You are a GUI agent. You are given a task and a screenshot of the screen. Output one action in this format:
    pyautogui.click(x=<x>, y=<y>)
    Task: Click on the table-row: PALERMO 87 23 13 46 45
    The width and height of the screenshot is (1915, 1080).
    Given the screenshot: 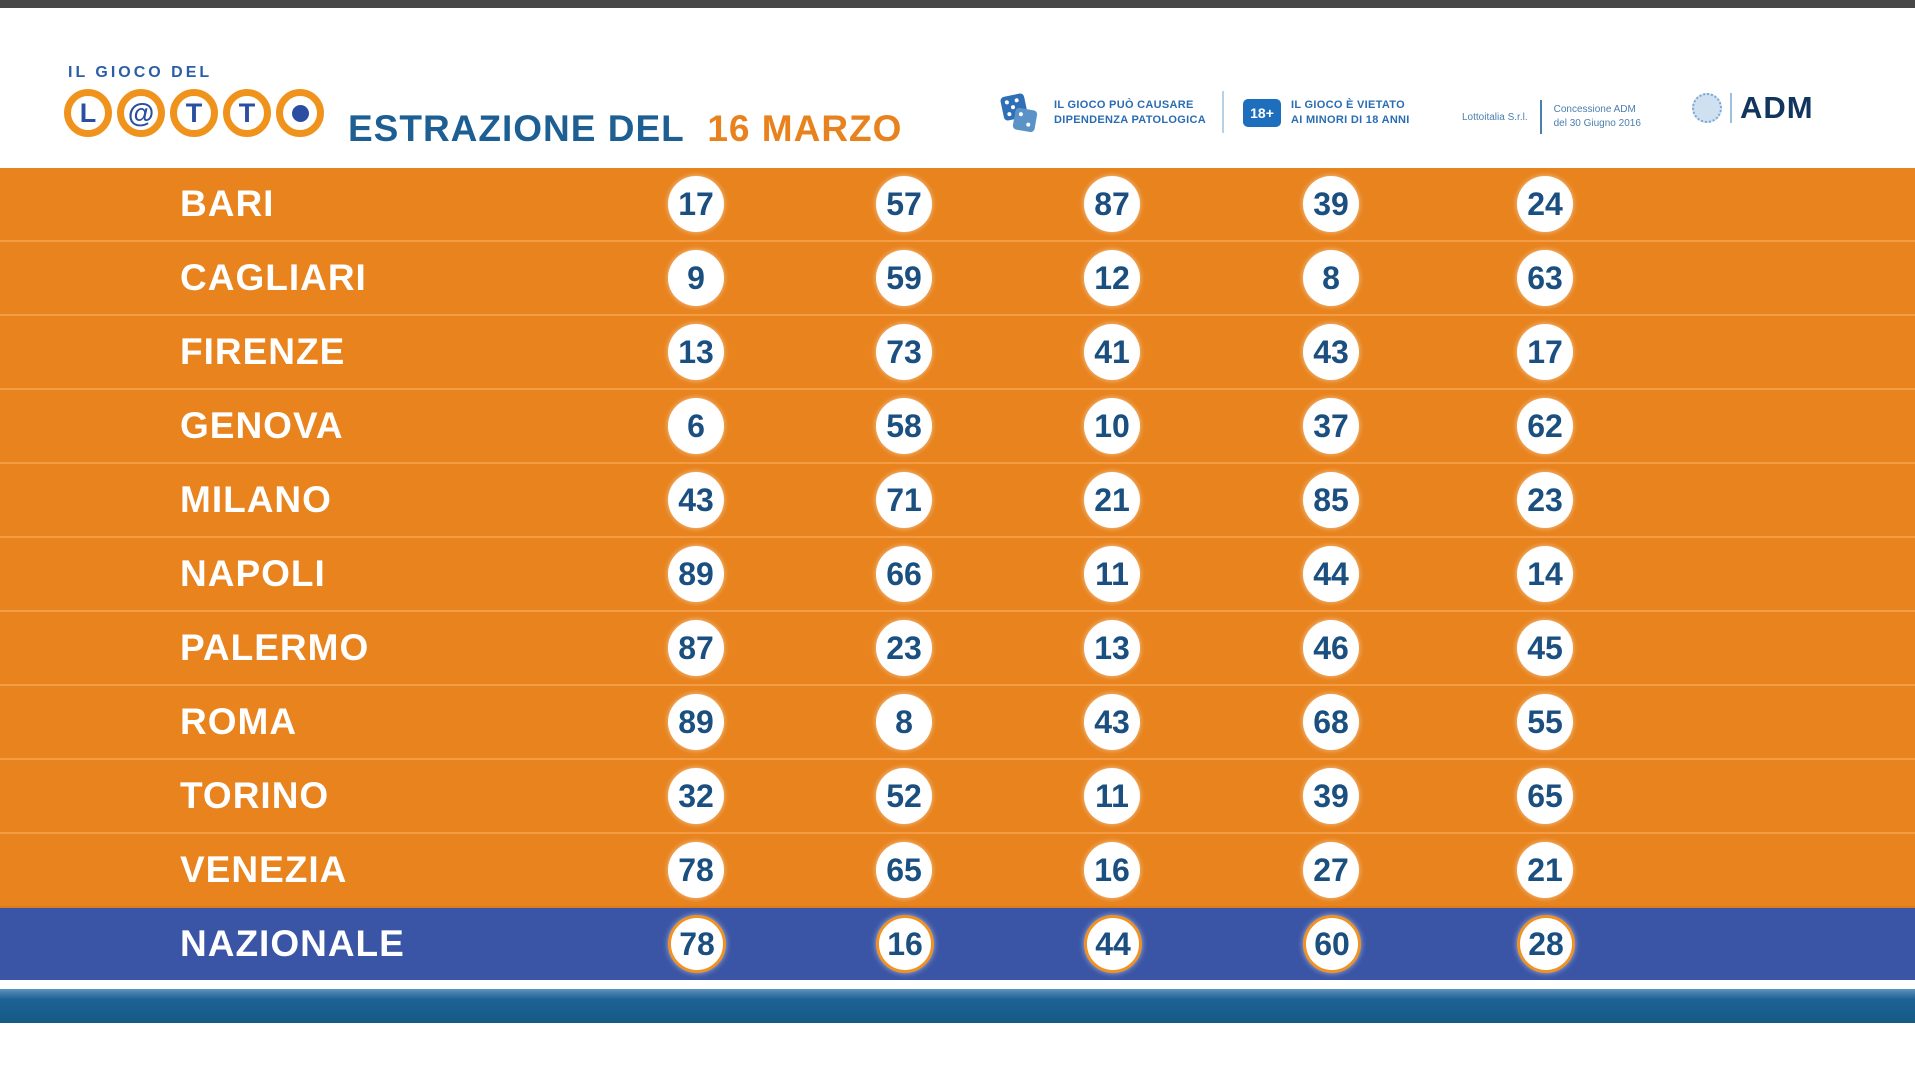 What is the action you would take?
    pyautogui.click(x=957, y=647)
    